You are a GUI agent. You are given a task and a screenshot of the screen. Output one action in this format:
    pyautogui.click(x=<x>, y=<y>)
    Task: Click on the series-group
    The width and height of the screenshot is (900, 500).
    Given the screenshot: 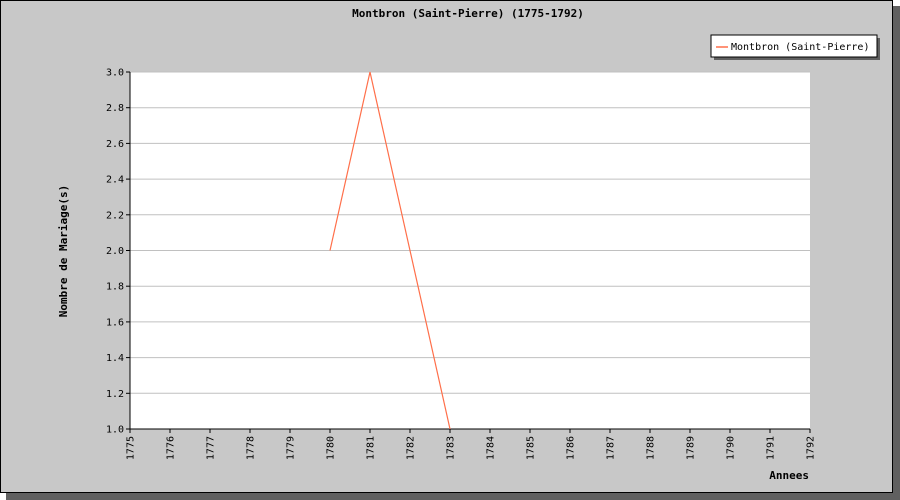 What is the action you would take?
    pyautogui.click(x=390, y=250)
    